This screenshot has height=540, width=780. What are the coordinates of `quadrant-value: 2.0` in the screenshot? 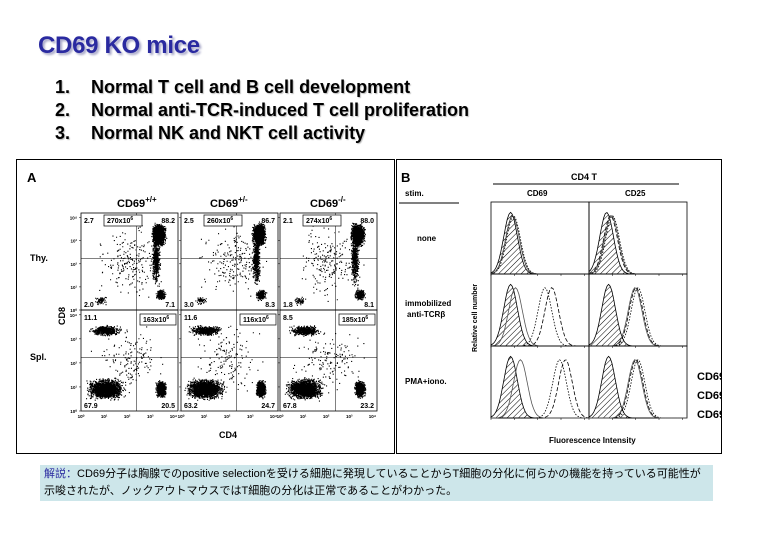 It's located at (89, 305).